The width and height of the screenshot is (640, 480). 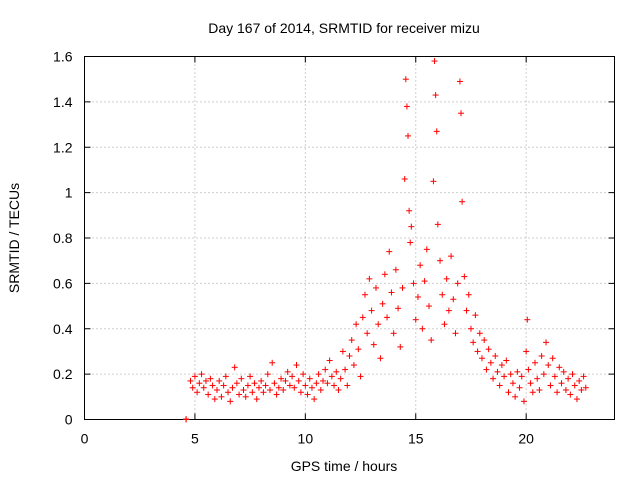 I want to click on y-axis-label: SRMTID / TECUs, so click(x=14, y=238).